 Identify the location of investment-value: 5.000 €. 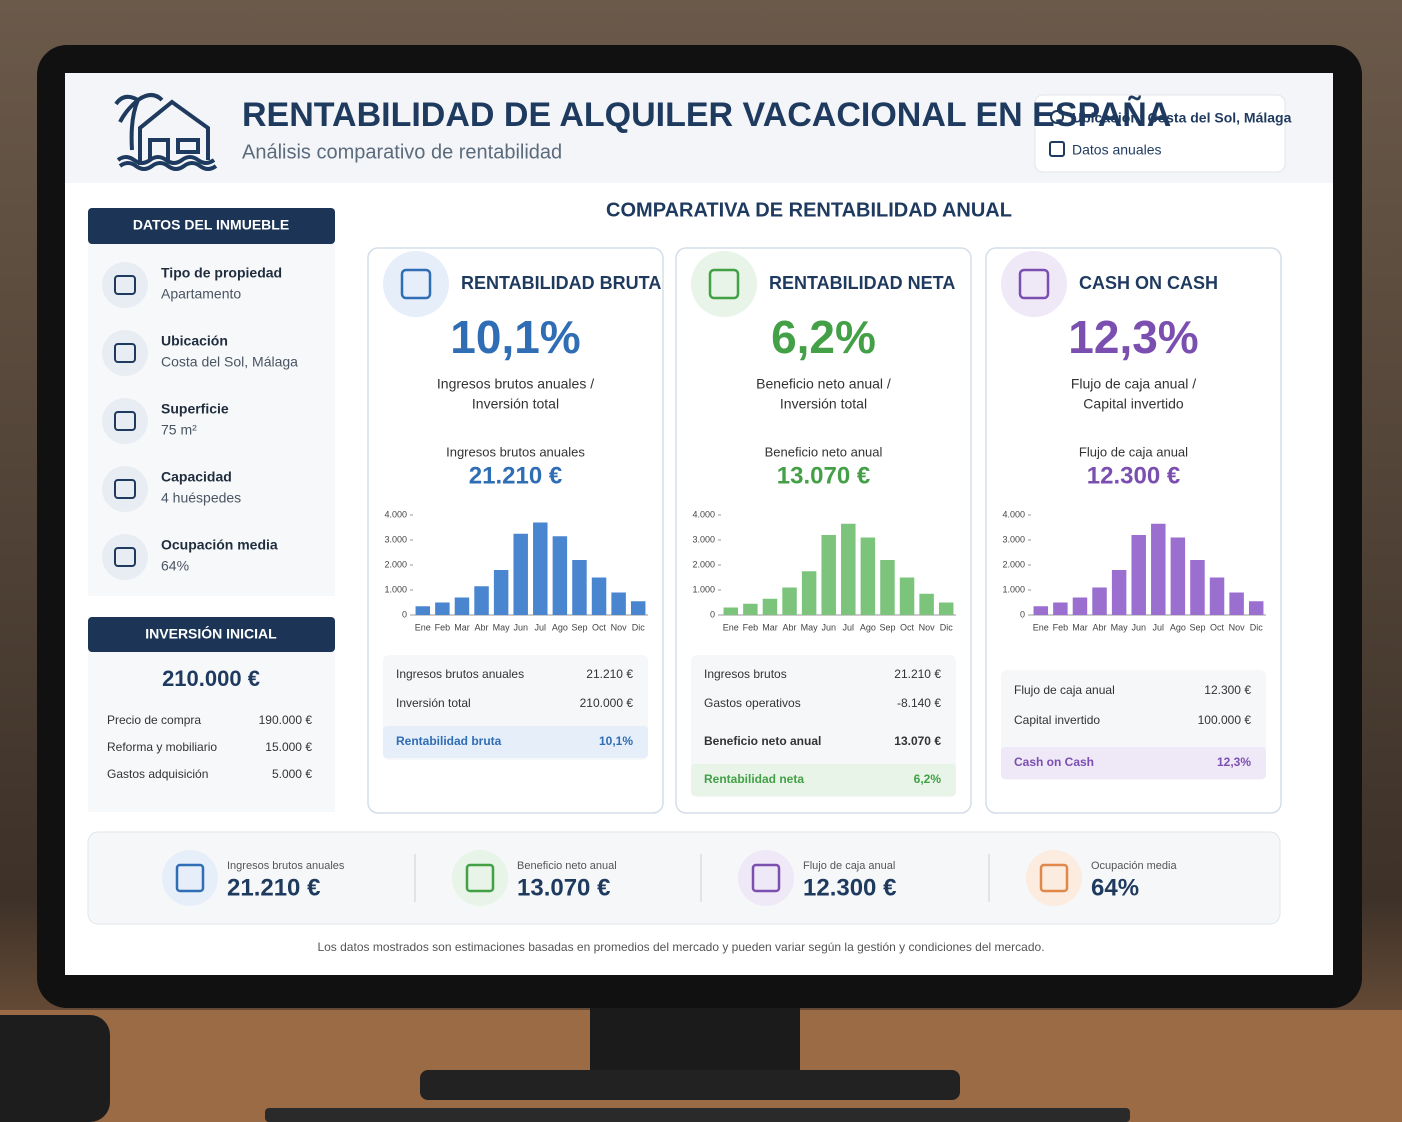
(292, 774).